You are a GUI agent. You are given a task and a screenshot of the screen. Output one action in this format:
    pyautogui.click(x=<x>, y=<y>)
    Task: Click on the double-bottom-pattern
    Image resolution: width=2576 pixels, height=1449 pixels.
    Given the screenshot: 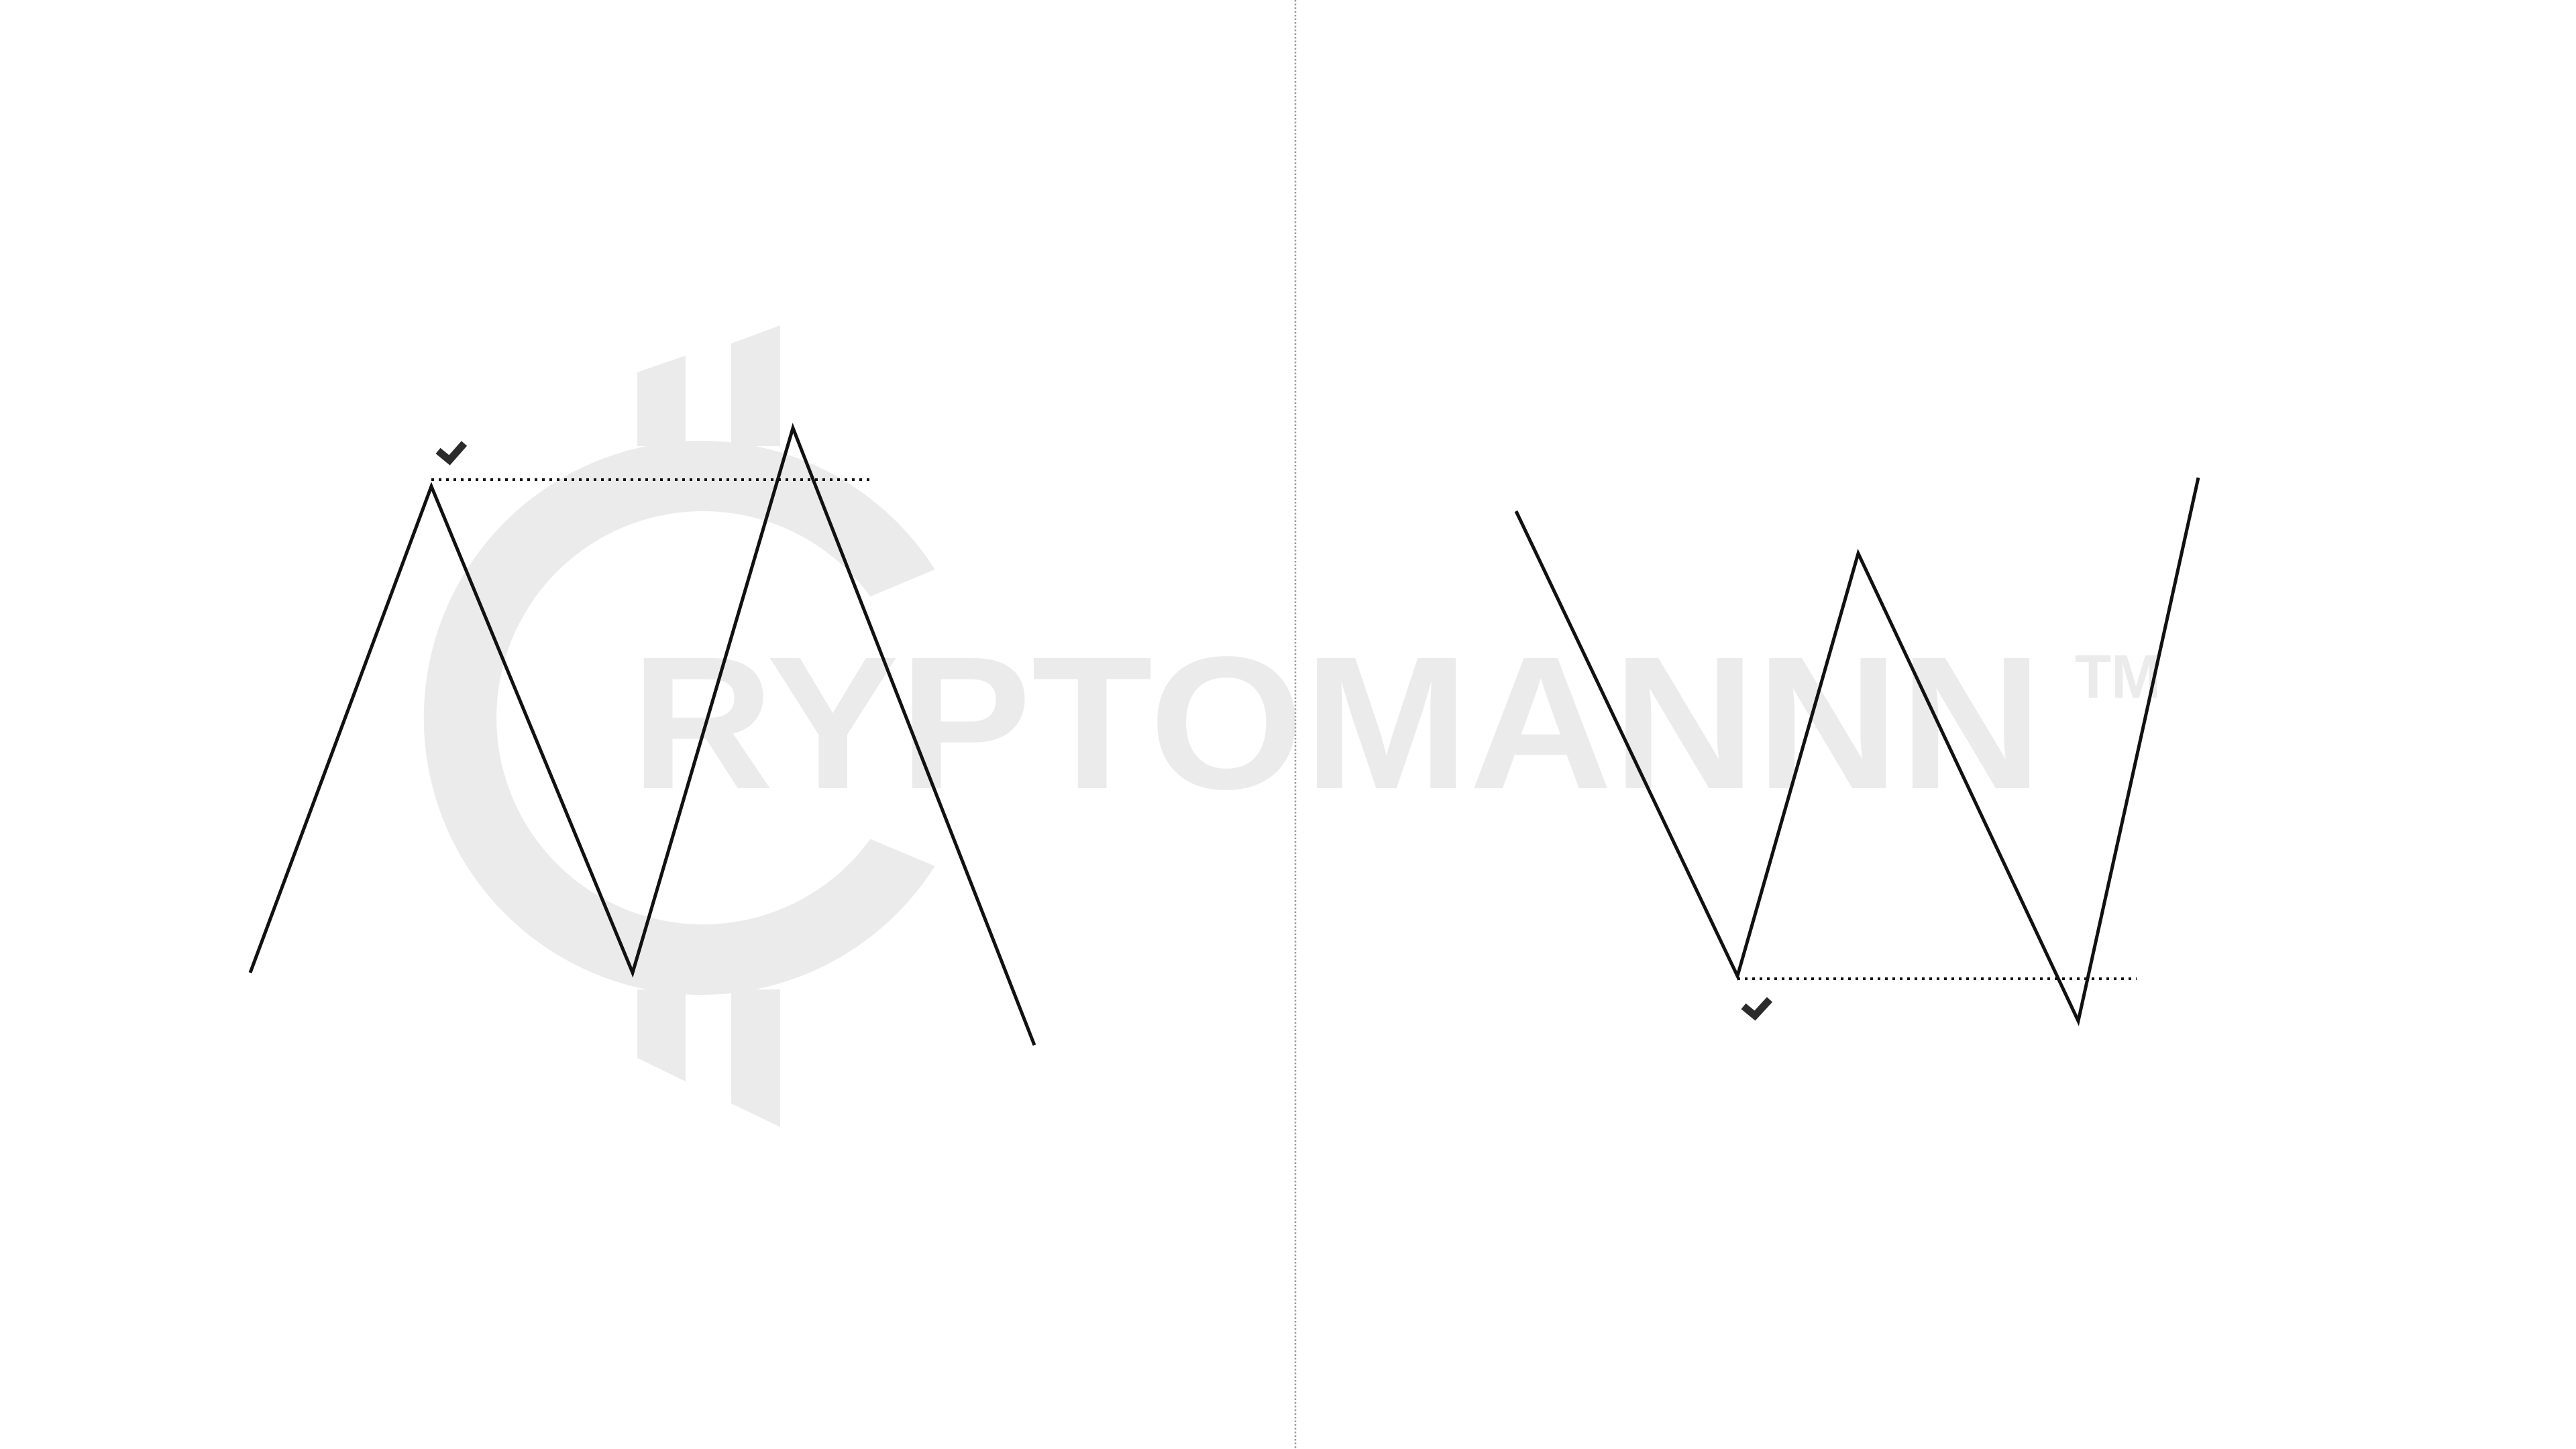 What is the action you would take?
    pyautogui.click(x=1857, y=751)
    